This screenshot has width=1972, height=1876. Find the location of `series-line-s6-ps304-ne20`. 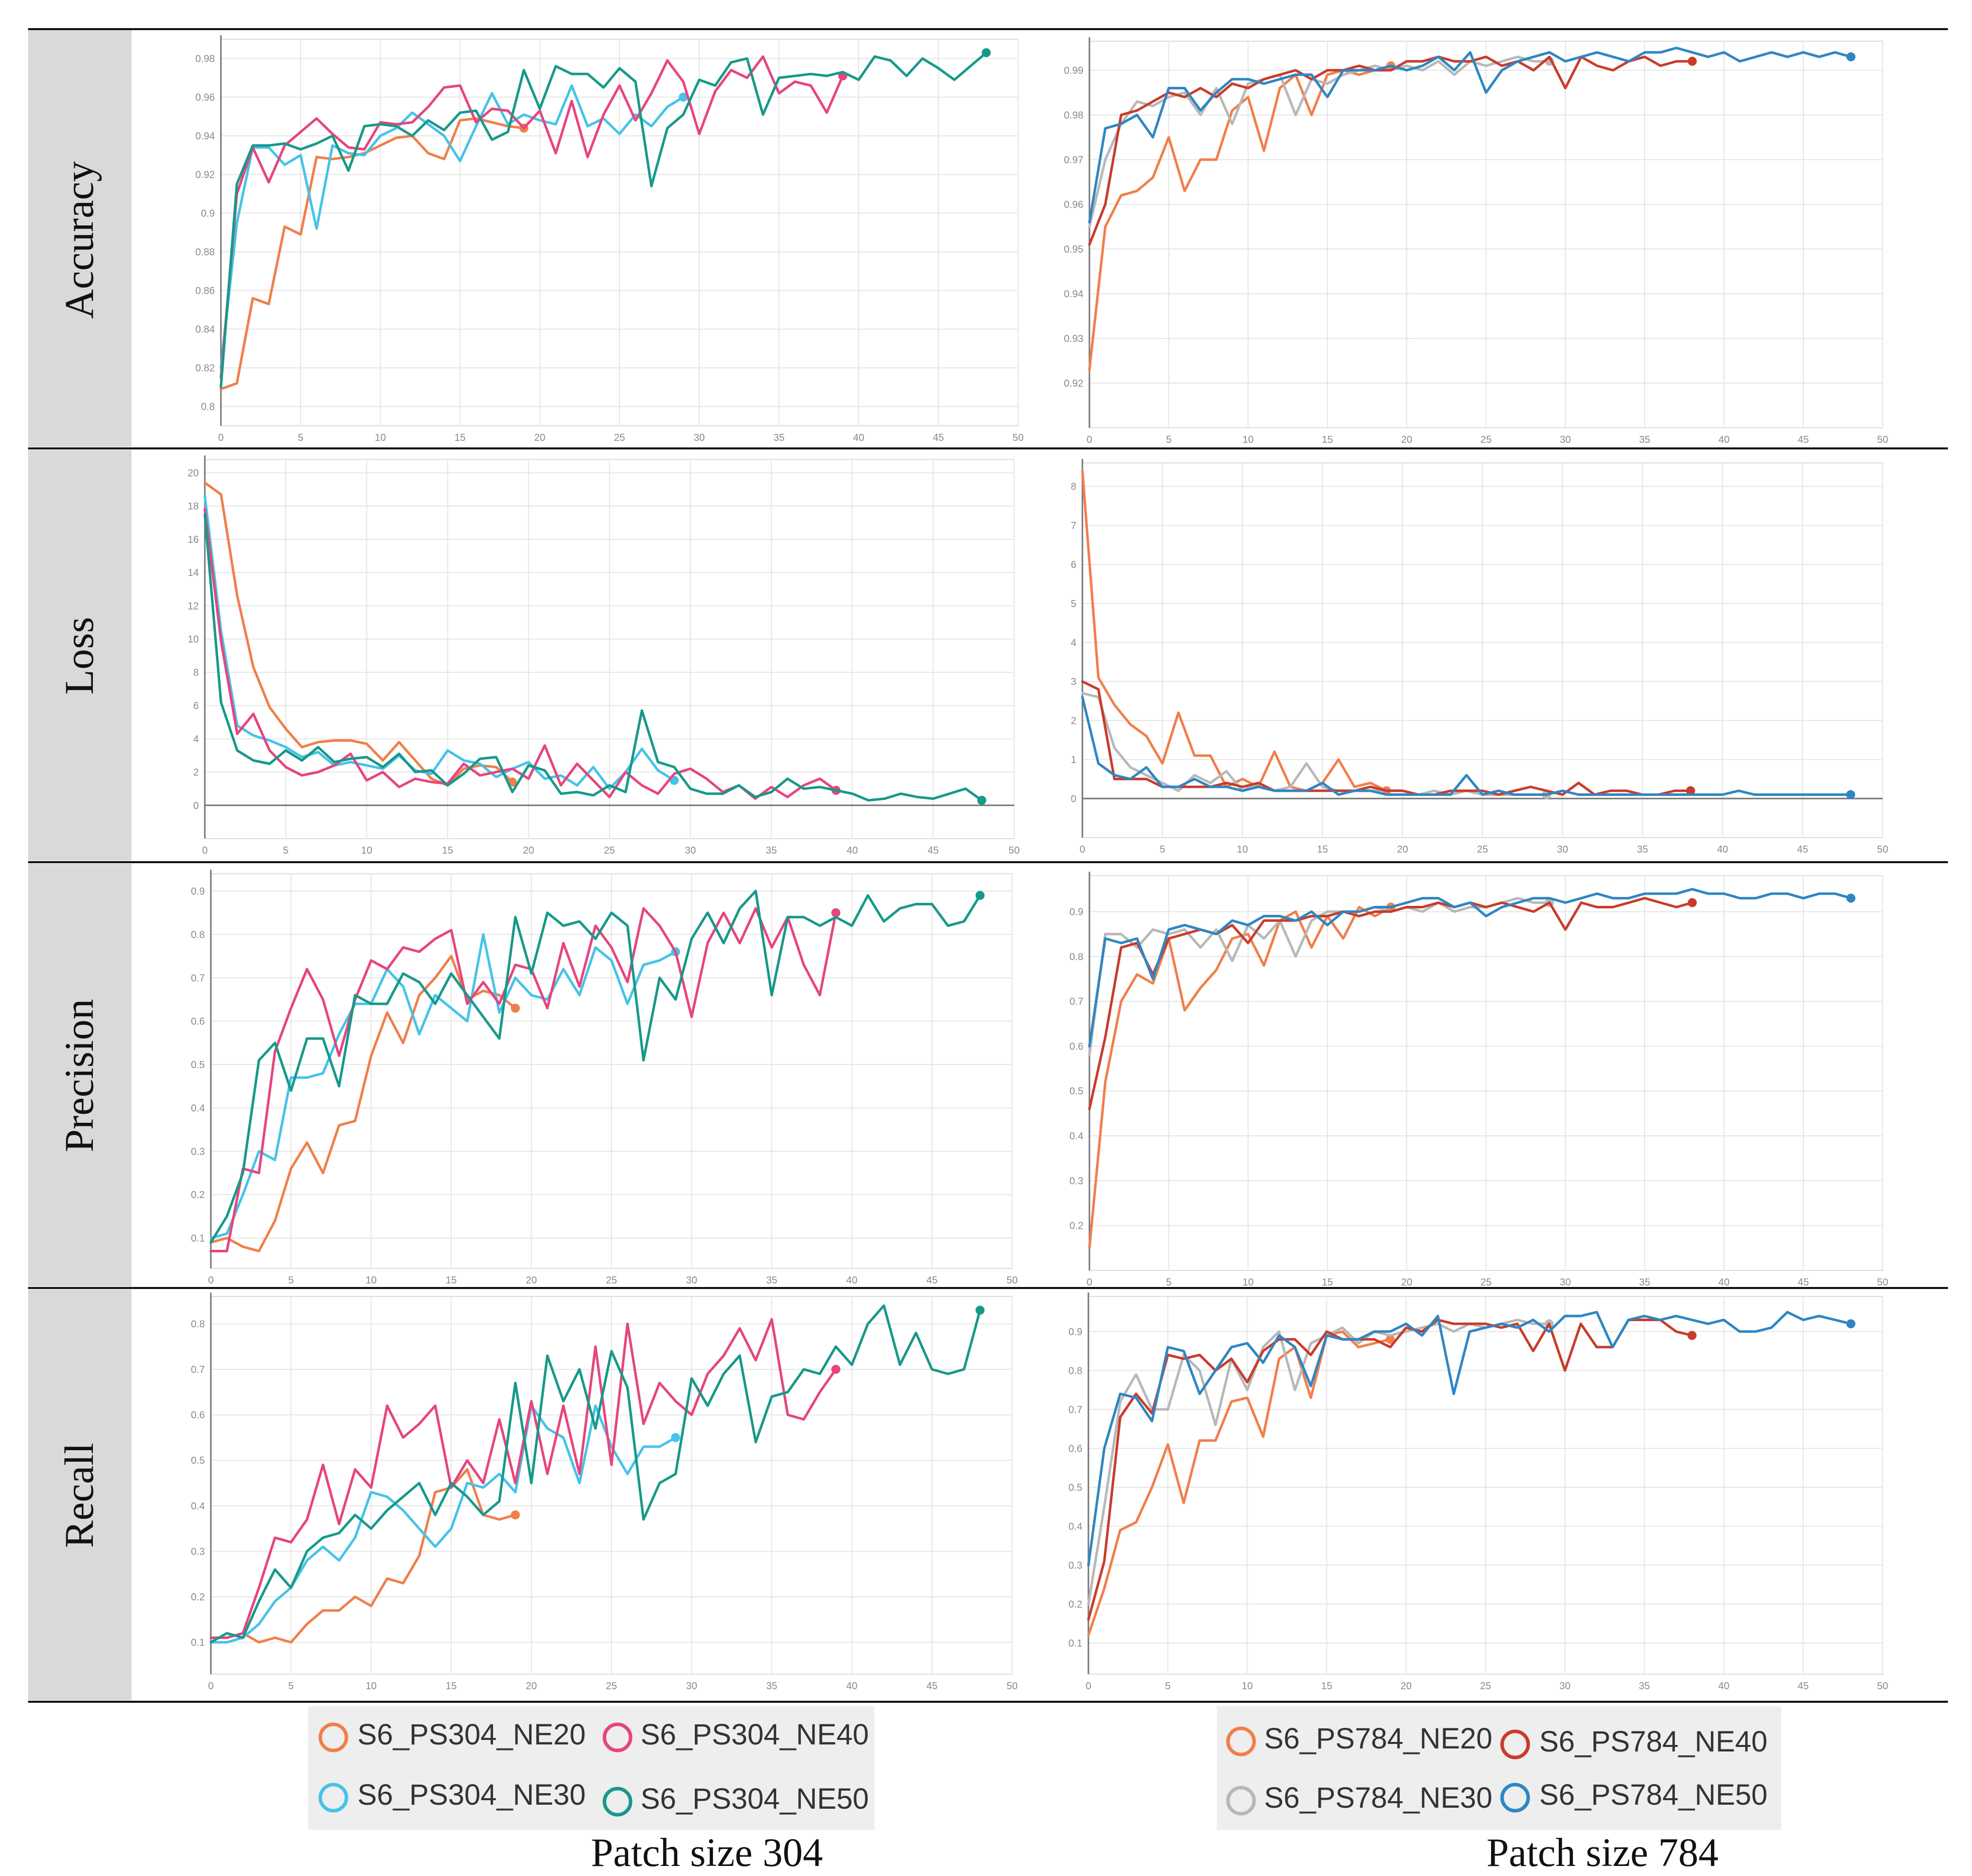

series-line-s6-ps304-ne20 is located at coordinates (358, 634).